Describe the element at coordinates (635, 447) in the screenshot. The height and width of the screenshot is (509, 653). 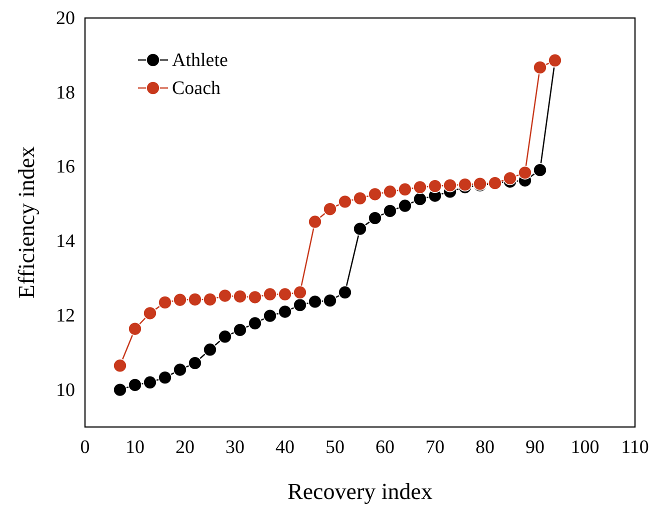
I see `x-tick-label: 110` at that location.